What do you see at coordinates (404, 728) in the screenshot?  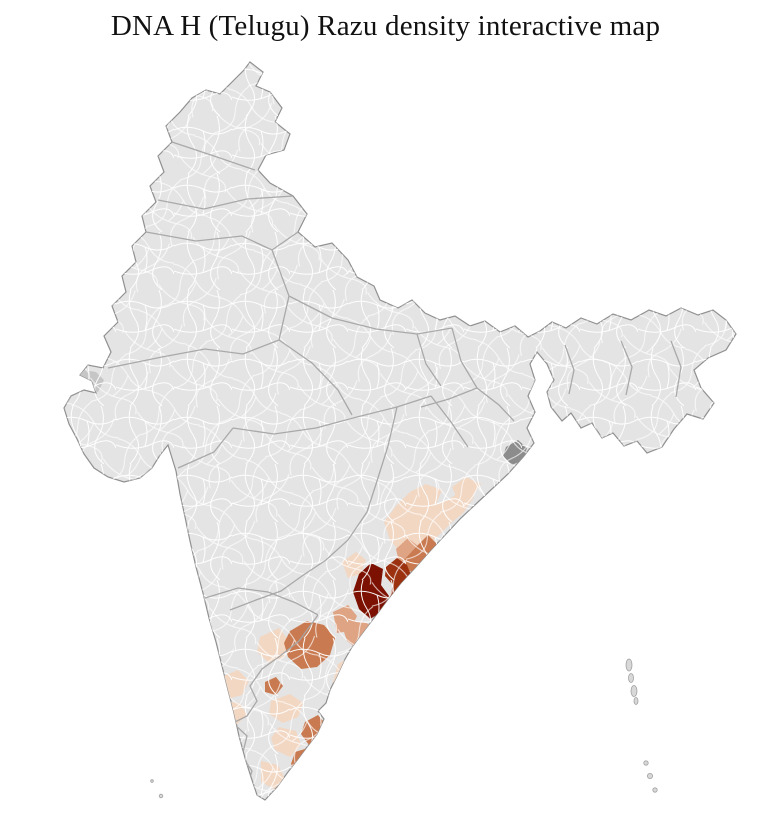 I see `islands` at bounding box center [404, 728].